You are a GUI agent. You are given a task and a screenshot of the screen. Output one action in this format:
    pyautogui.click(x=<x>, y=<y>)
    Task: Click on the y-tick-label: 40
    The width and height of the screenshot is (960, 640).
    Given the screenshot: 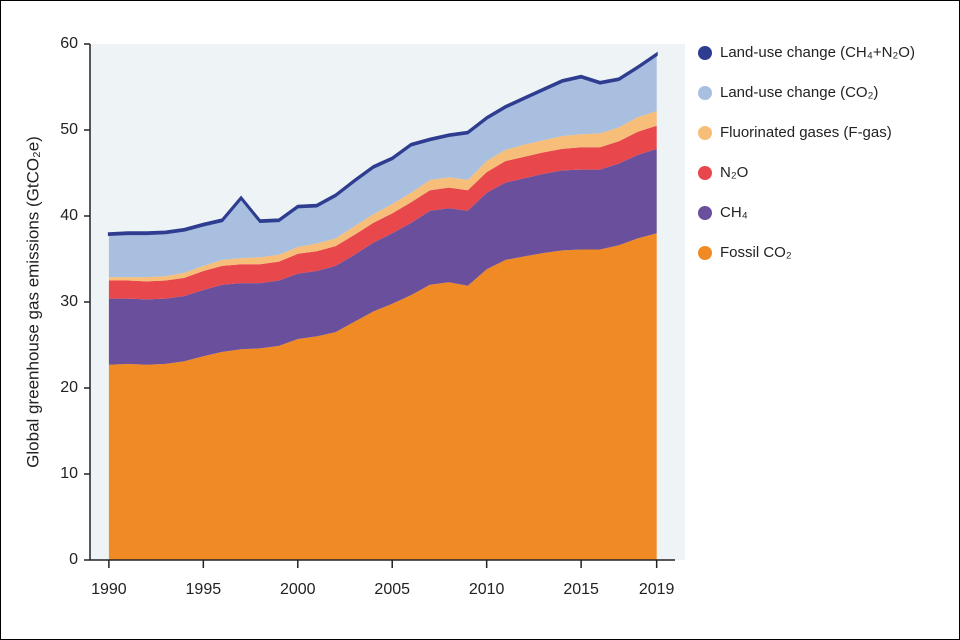 What is the action you would take?
    pyautogui.click(x=69, y=215)
    